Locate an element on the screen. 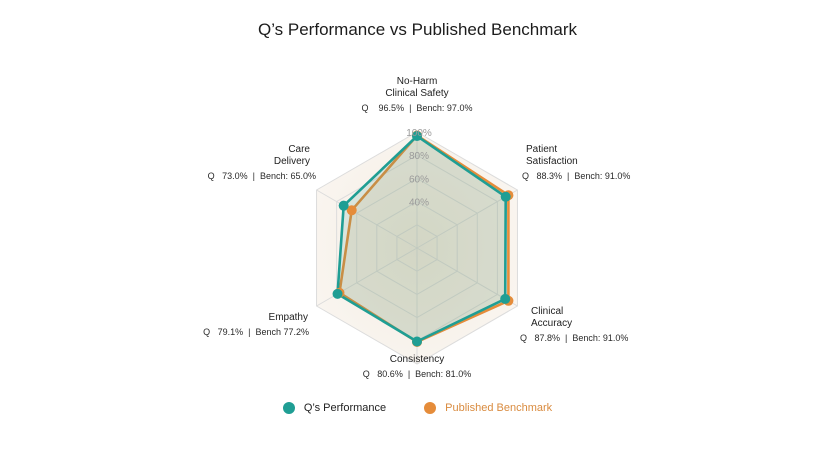  axis-values-4: Q 79.1% | Bench 77.2% is located at coordinates (256, 332).